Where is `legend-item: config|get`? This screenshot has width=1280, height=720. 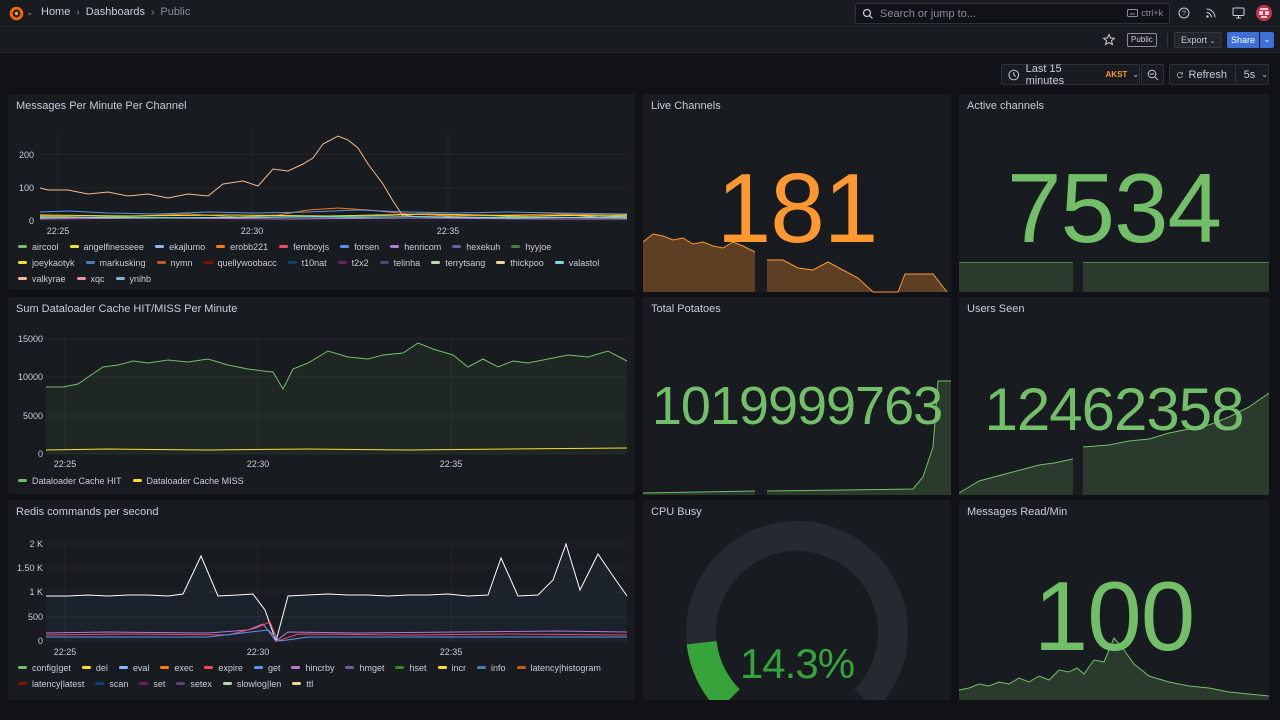 legend-item: config|get is located at coordinates (44, 667).